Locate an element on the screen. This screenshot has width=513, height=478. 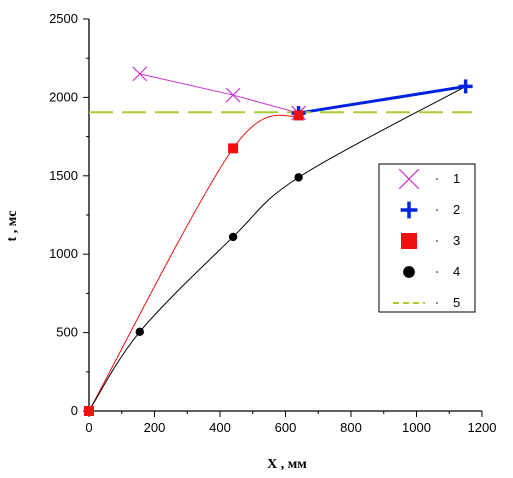
legend-entry: 5 is located at coordinates (426, 302).